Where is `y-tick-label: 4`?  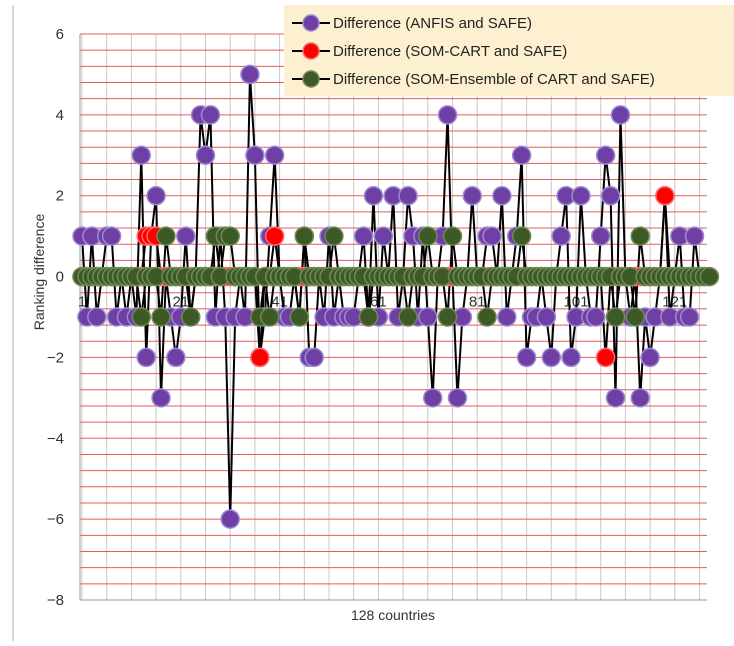
y-tick-label: 4 is located at coordinates (60, 115).